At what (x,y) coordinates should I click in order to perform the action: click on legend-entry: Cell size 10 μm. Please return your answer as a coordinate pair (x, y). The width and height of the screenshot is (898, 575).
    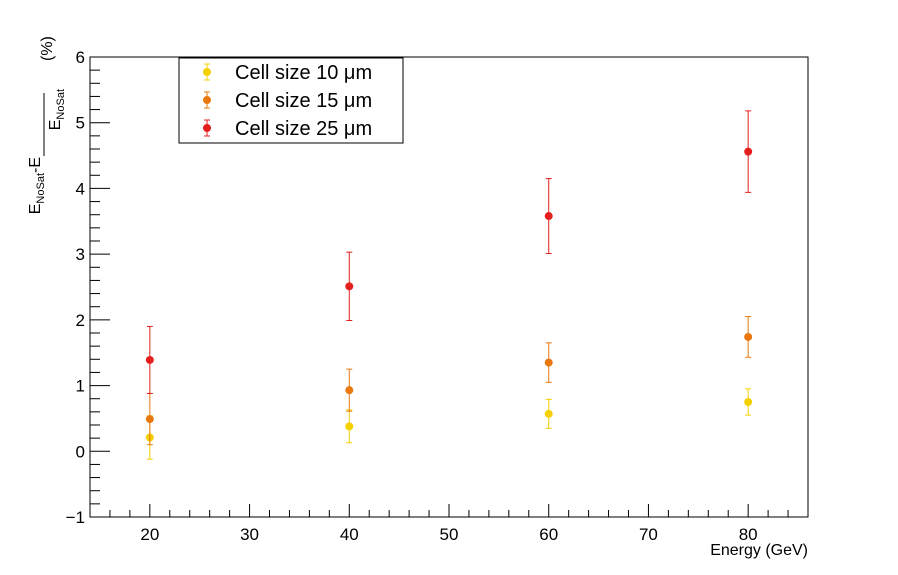
    Looking at the image, I should click on (287, 73).